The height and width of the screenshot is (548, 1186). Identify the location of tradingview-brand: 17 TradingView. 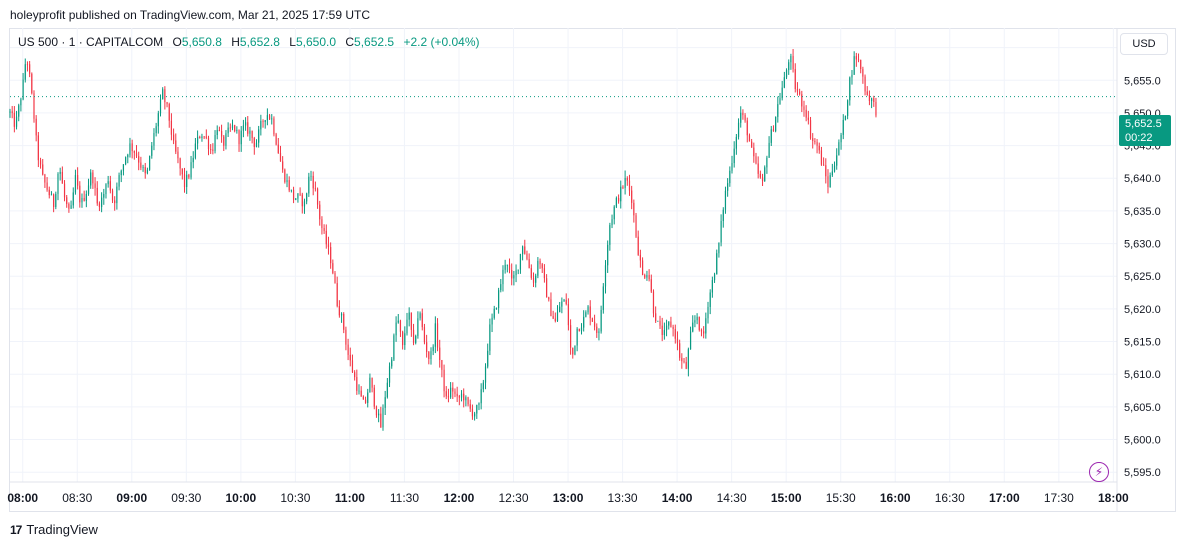
(54, 529).